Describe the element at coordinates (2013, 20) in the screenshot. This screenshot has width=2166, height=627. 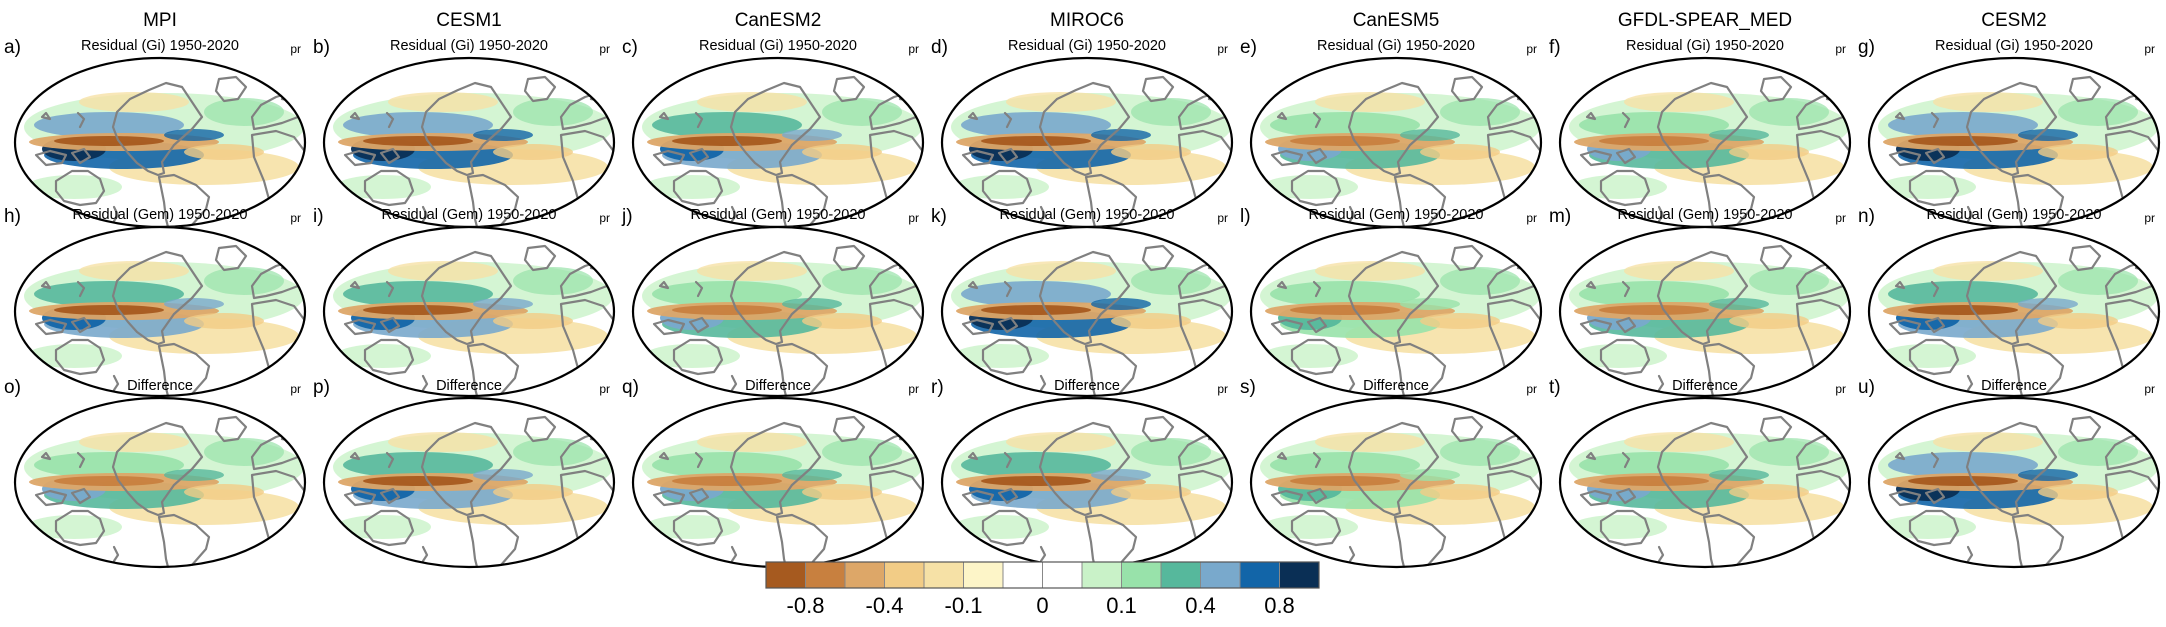
I see `model-title: CESM2` at that location.